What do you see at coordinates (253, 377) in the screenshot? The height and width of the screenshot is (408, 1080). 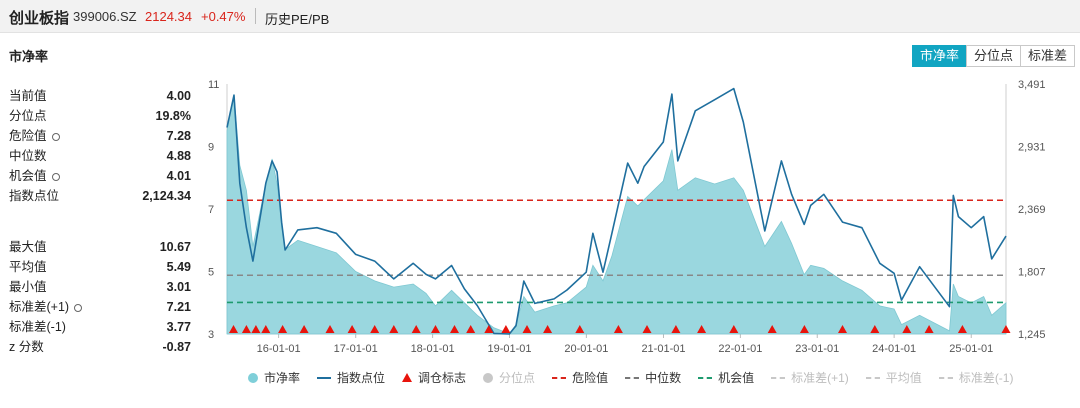 I see `dot-marker-icon` at bounding box center [253, 377].